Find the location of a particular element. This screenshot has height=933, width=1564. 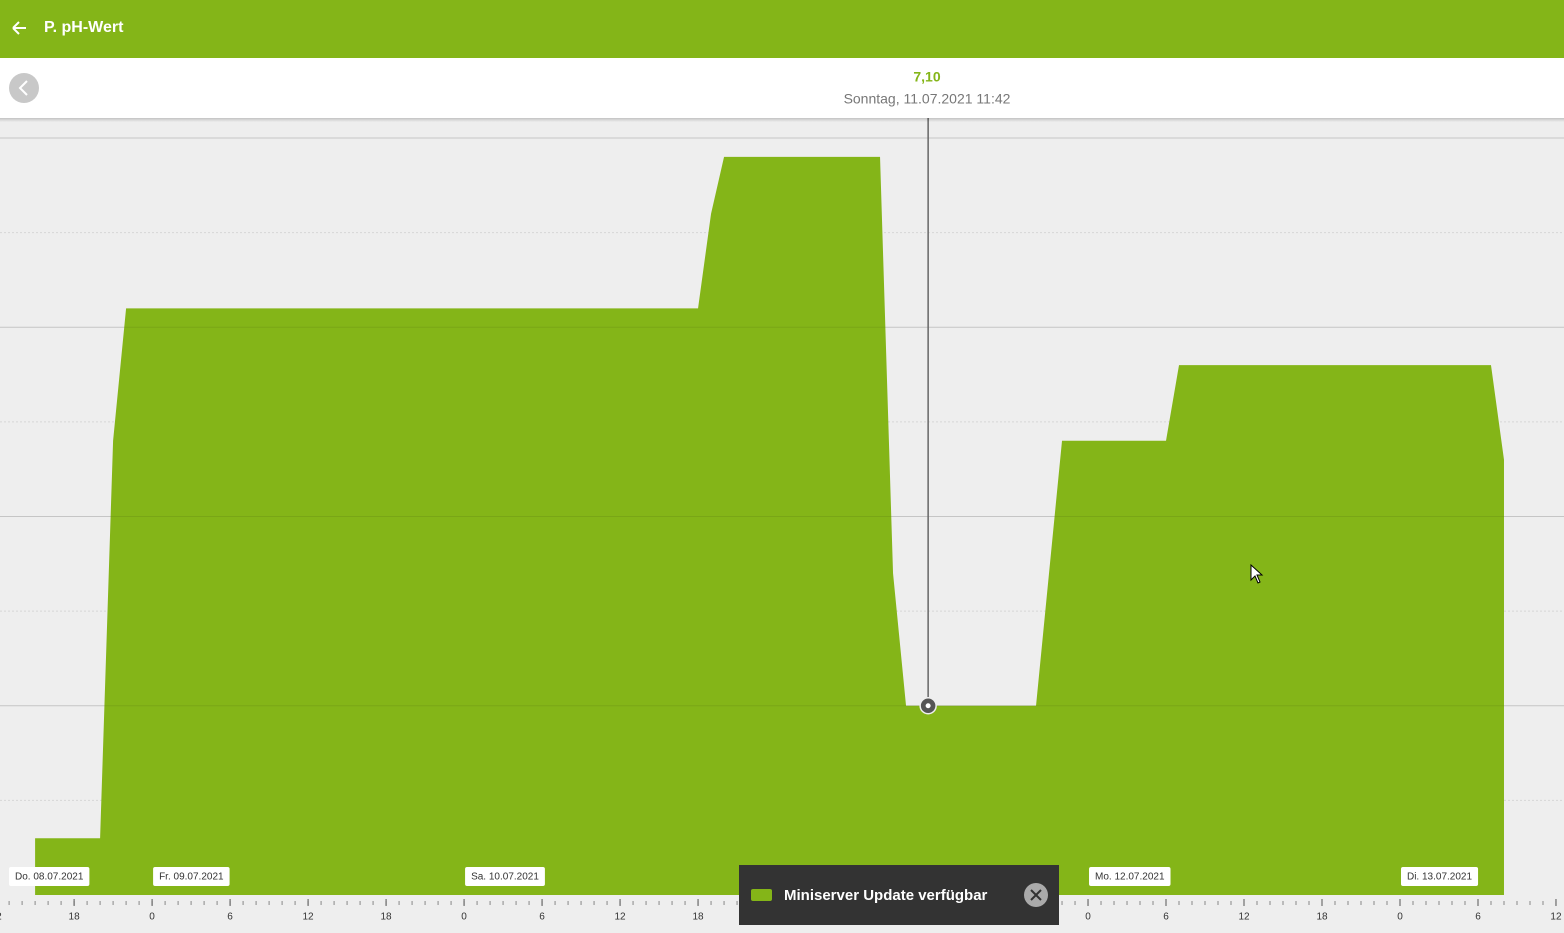

day-label: Di. 13.07.2021 is located at coordinates (1439, 876).